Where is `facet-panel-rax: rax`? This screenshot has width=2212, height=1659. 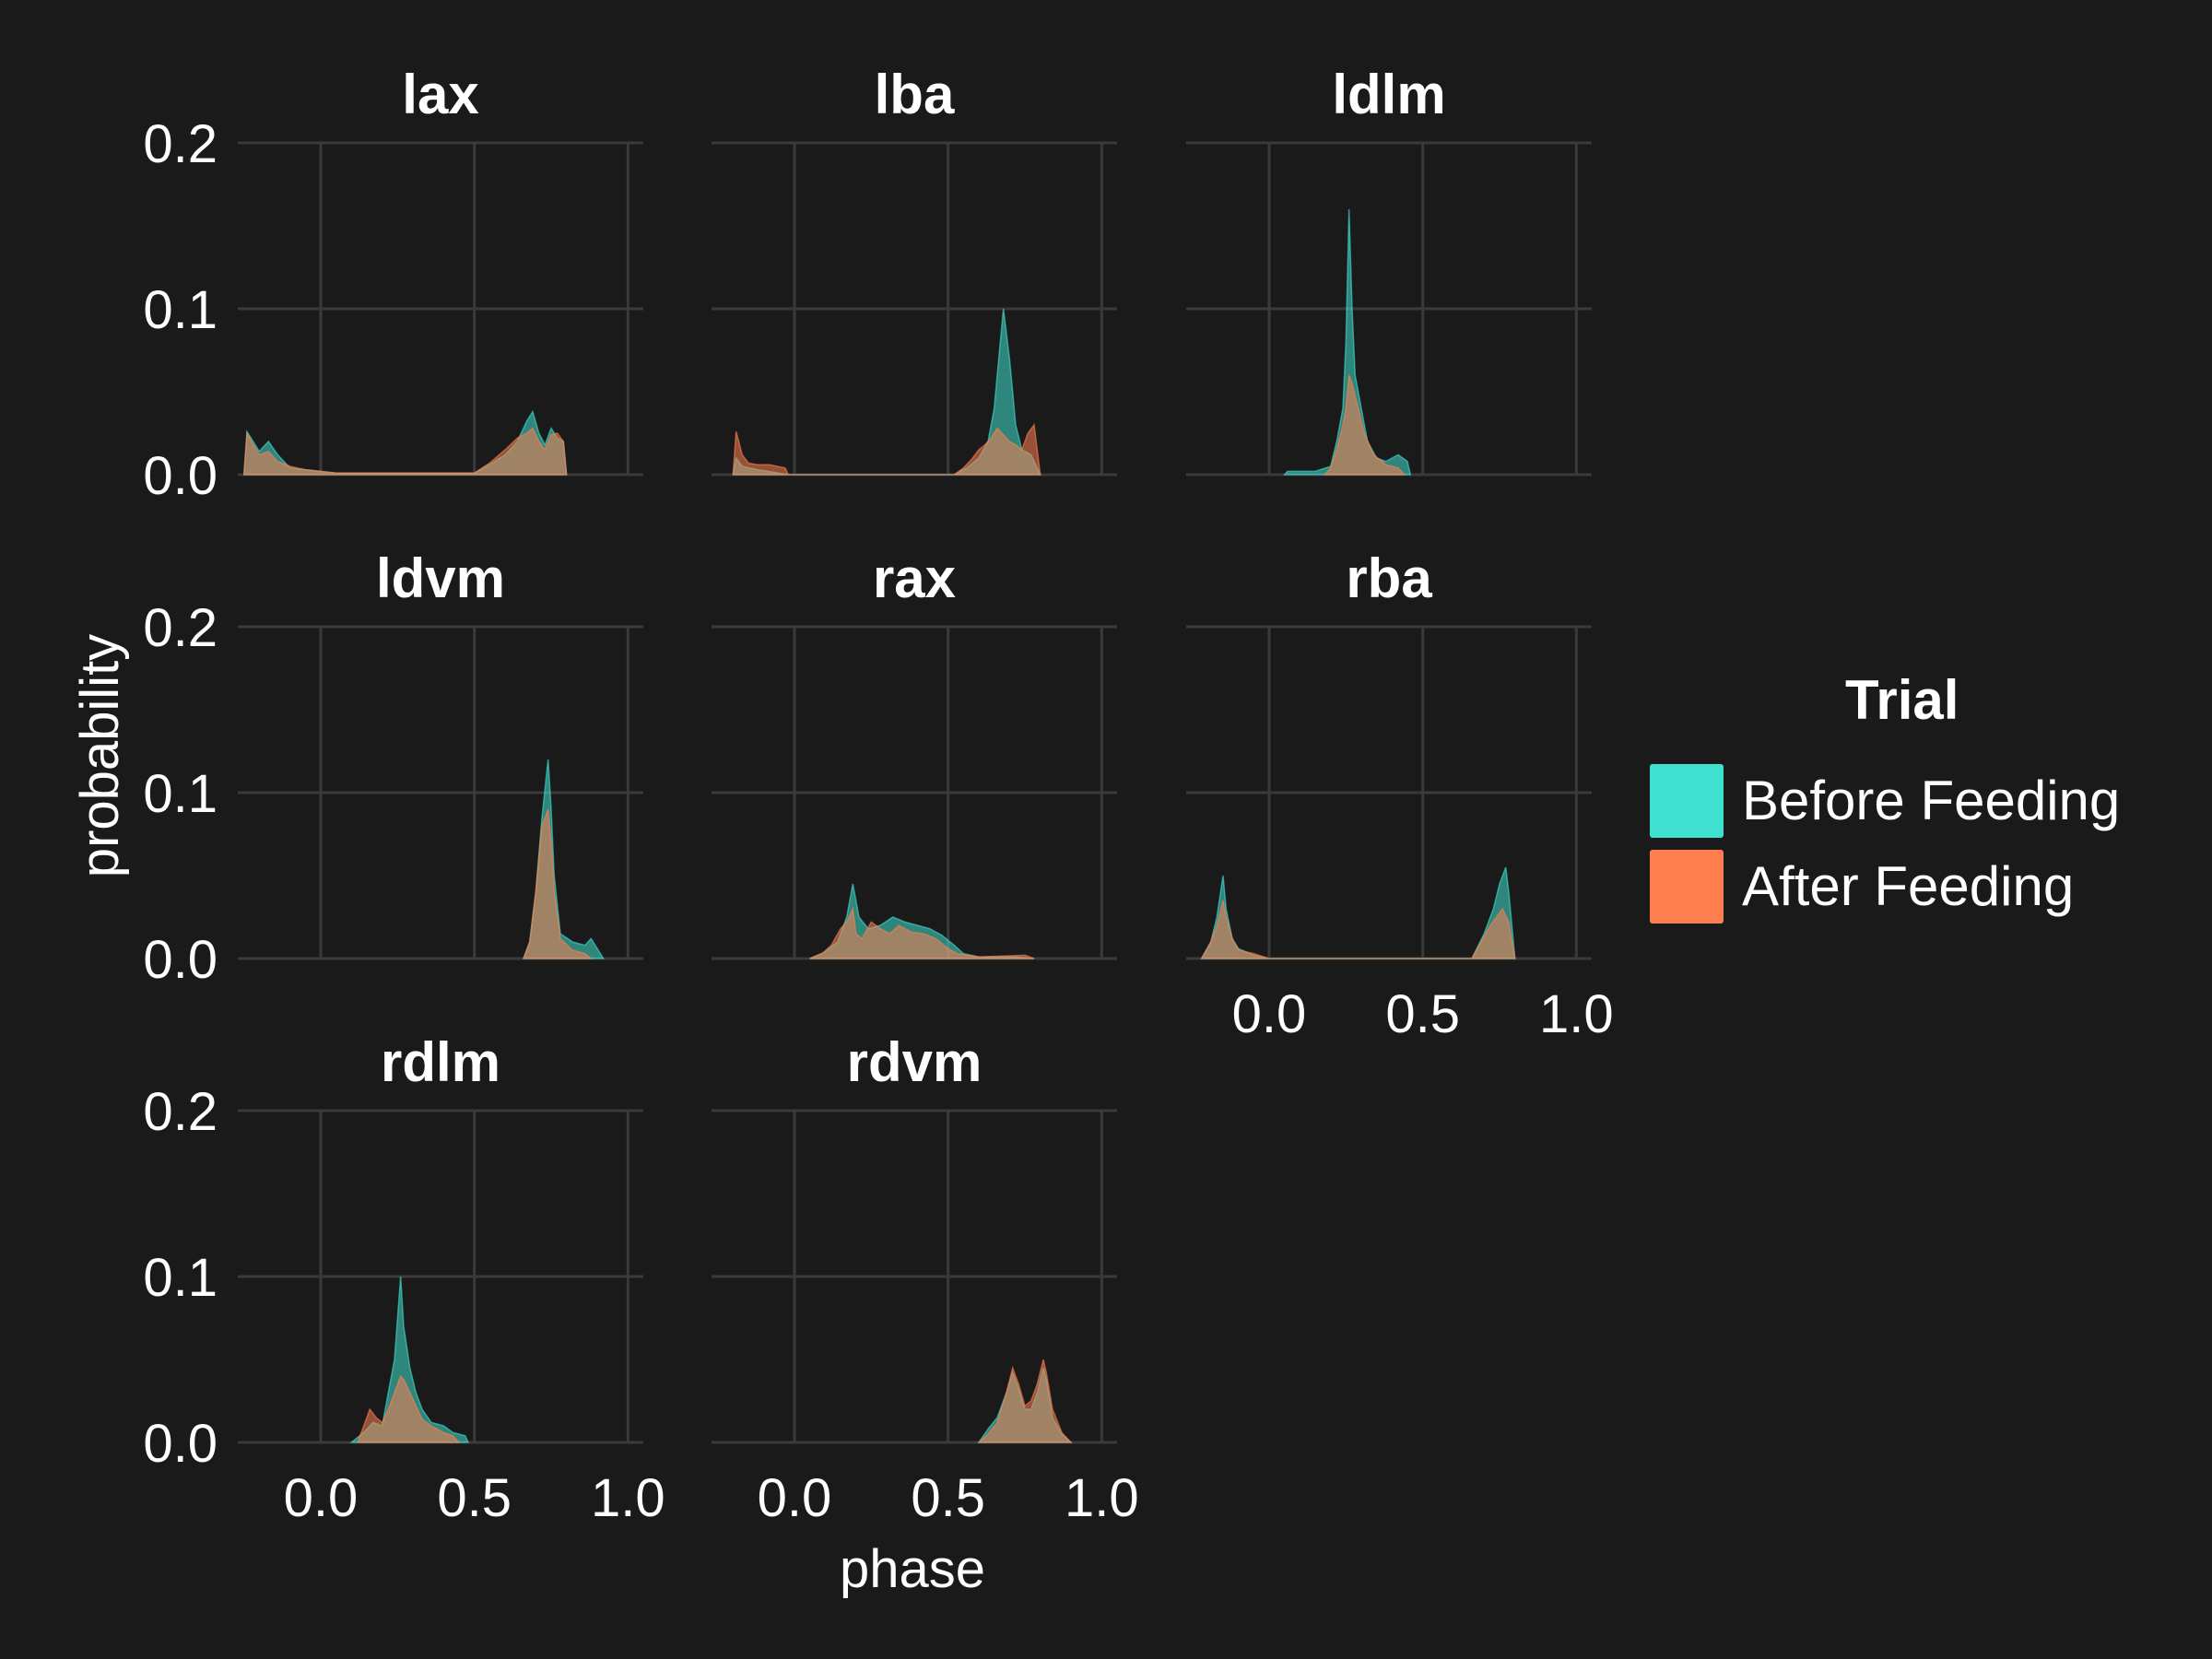 facet-panel-rax: rax is located at coordinates (914, 753).